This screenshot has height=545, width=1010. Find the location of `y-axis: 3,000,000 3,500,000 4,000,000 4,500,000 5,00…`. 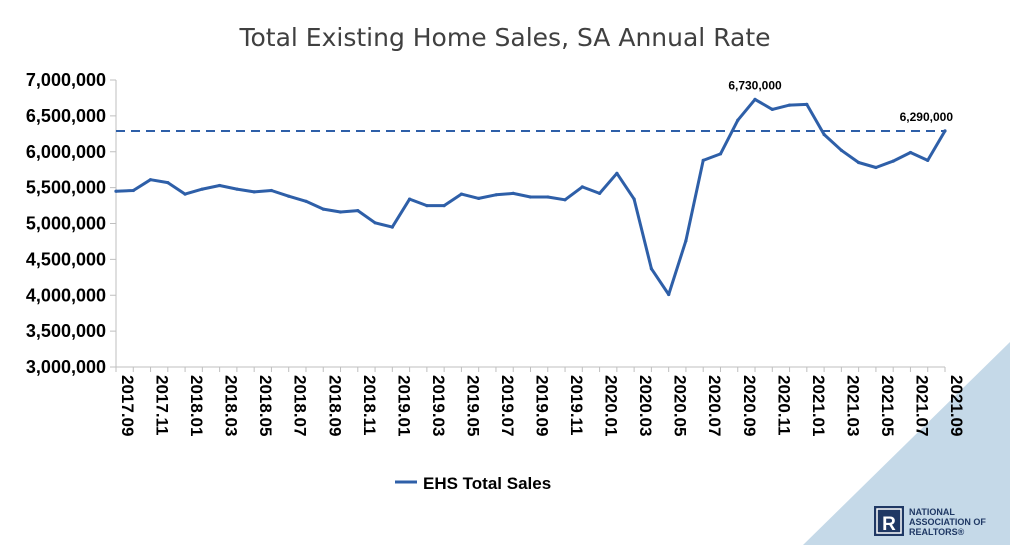

y-axis: 3,000,000 3,500,000 4,000,000 4,500,000 5,00… is located at coordinates (71, 223).